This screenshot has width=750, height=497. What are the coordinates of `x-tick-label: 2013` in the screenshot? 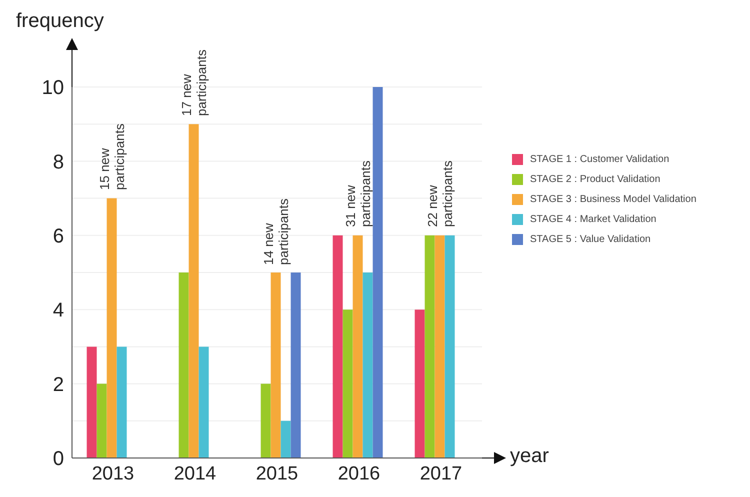 It's located at (113, 473).